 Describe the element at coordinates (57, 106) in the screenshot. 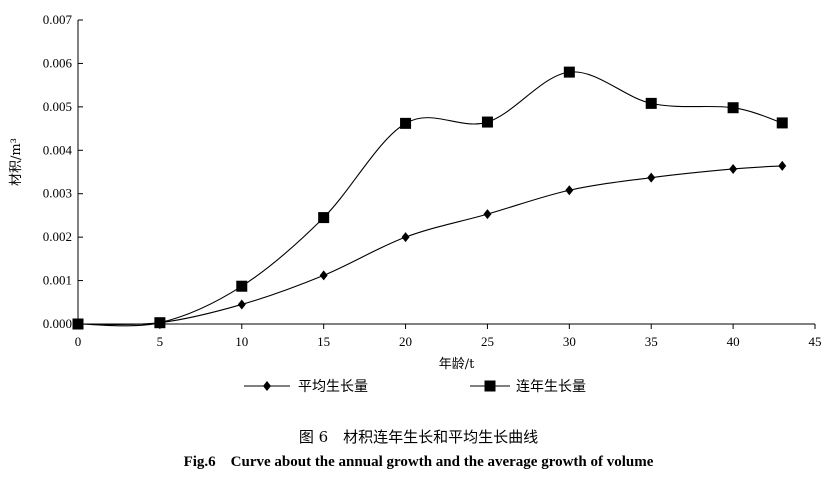

I see `y-tick-label: 0.005` at that location.